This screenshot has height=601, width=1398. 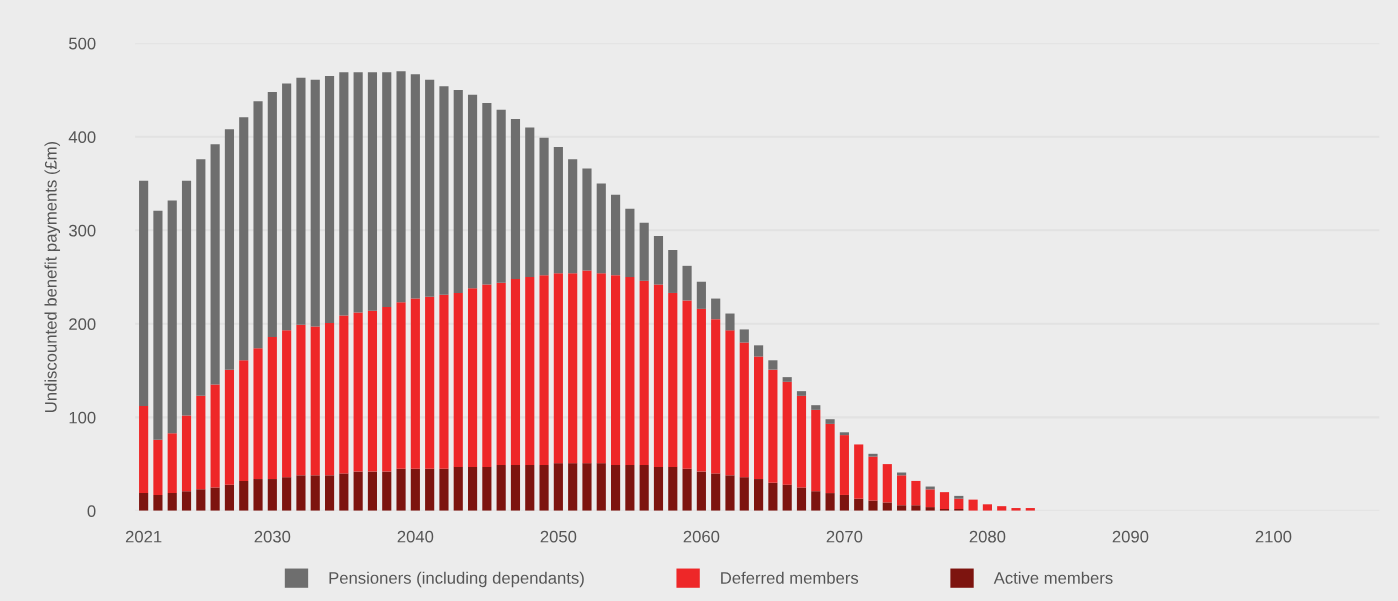 I want to click on y-tick-label: 100, so click(x=82, y=417).